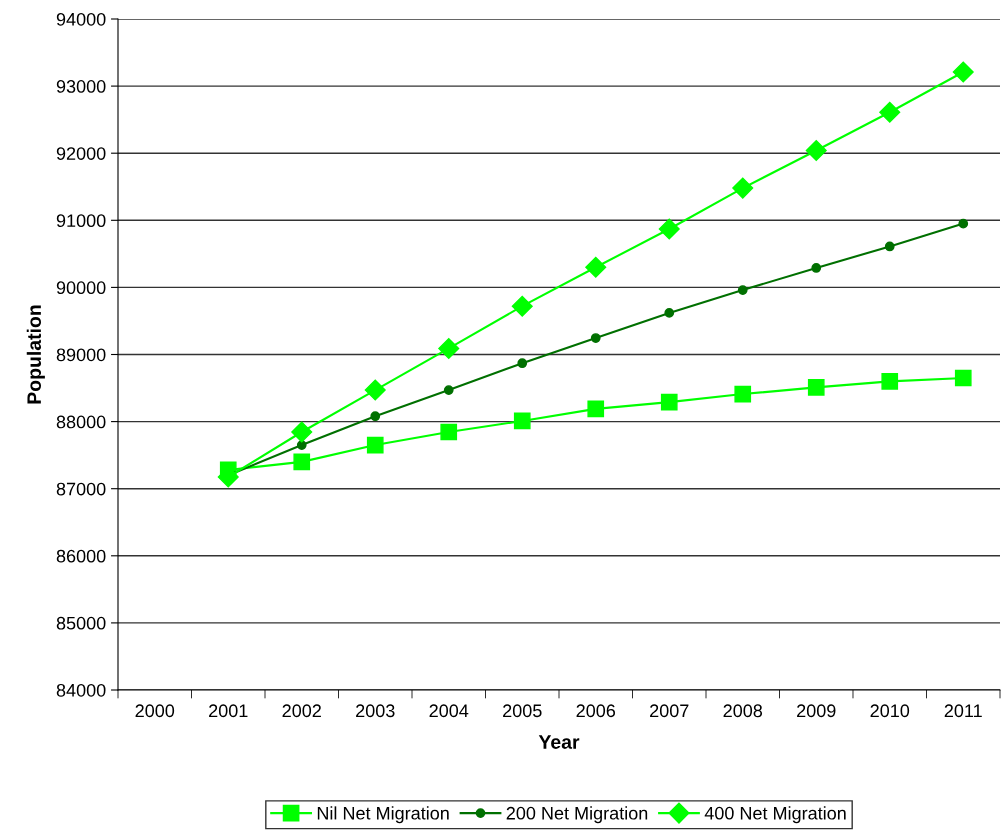 This screenshot has height=836, width=1002. Describe the element at coordinates (963, 711) in the screenshot. I see `x-tick-label: 2011` at that location.